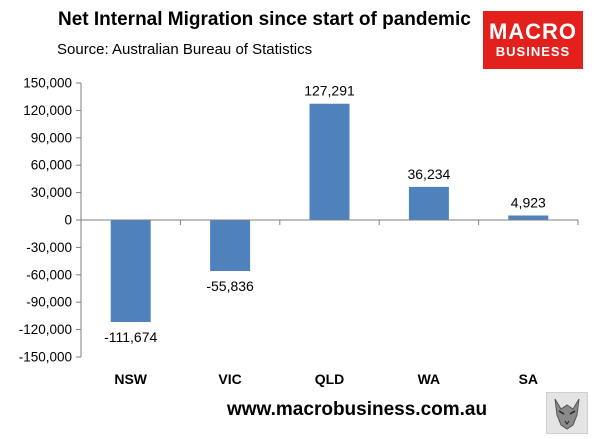 The width and height of the screenshot is (594, 439). I want to click on logo-text-macro: MACRO, so click(533, 31).